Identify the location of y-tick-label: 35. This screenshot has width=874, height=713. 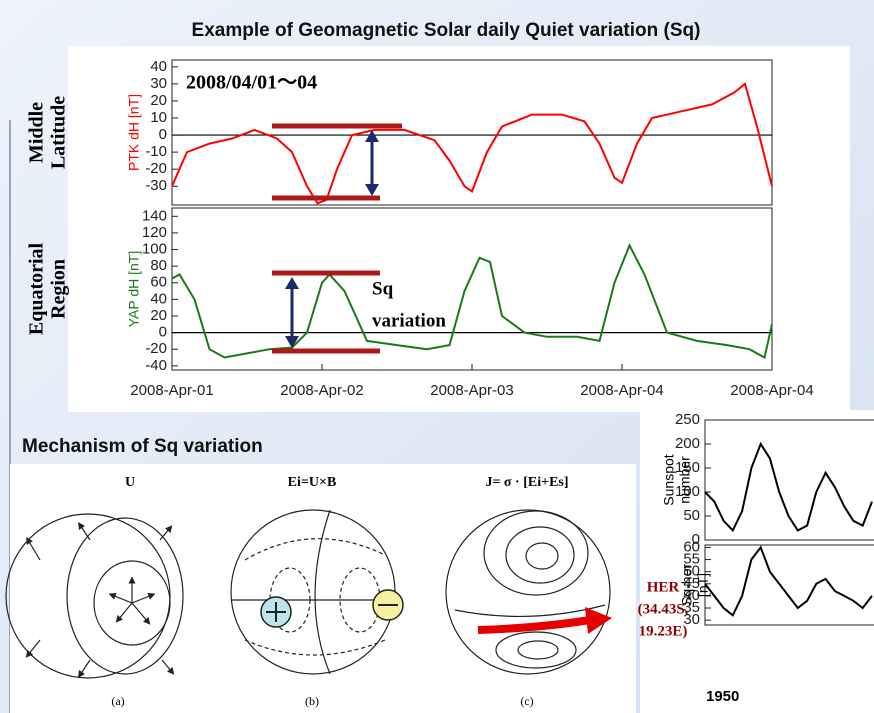
(691, 607).